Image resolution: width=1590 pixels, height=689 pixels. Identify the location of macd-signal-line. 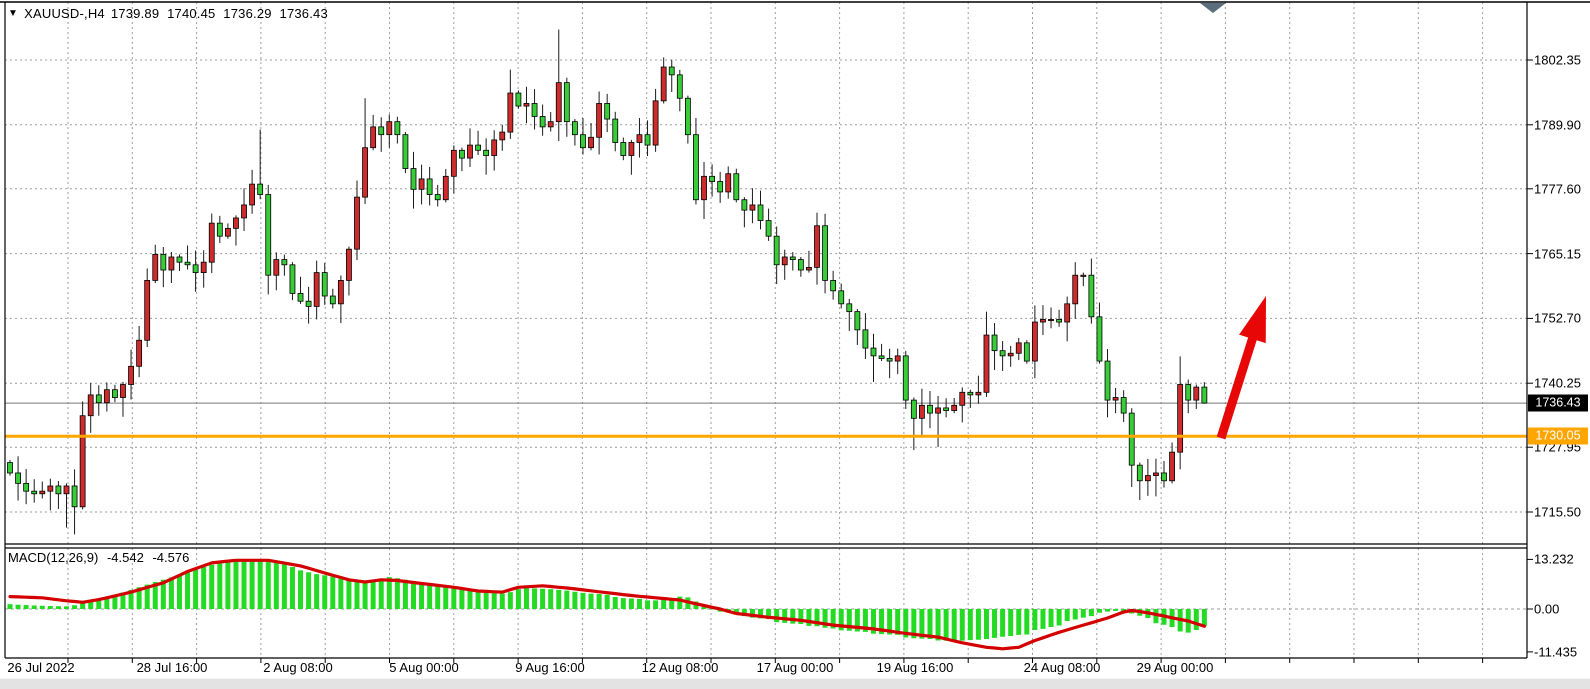
(607, 604).